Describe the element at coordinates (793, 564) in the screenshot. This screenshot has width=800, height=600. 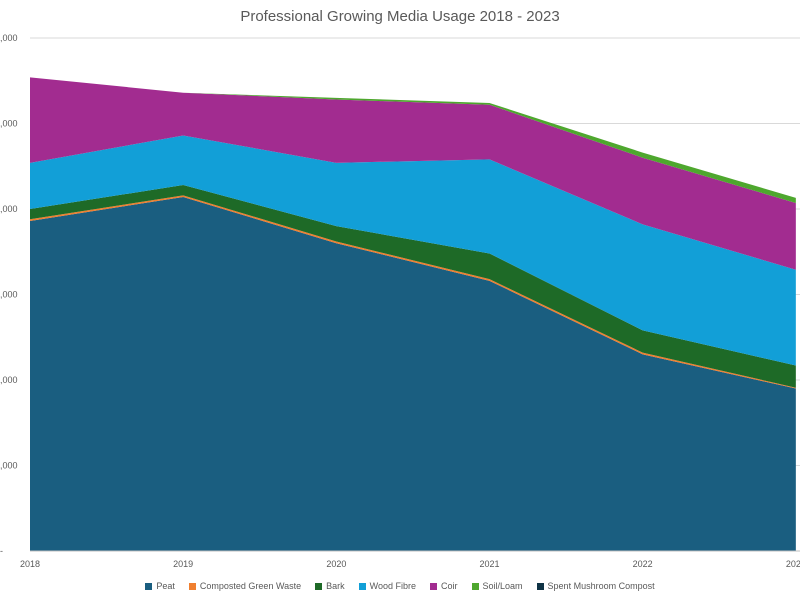
I see `x-tick-label: 2023` at that location.